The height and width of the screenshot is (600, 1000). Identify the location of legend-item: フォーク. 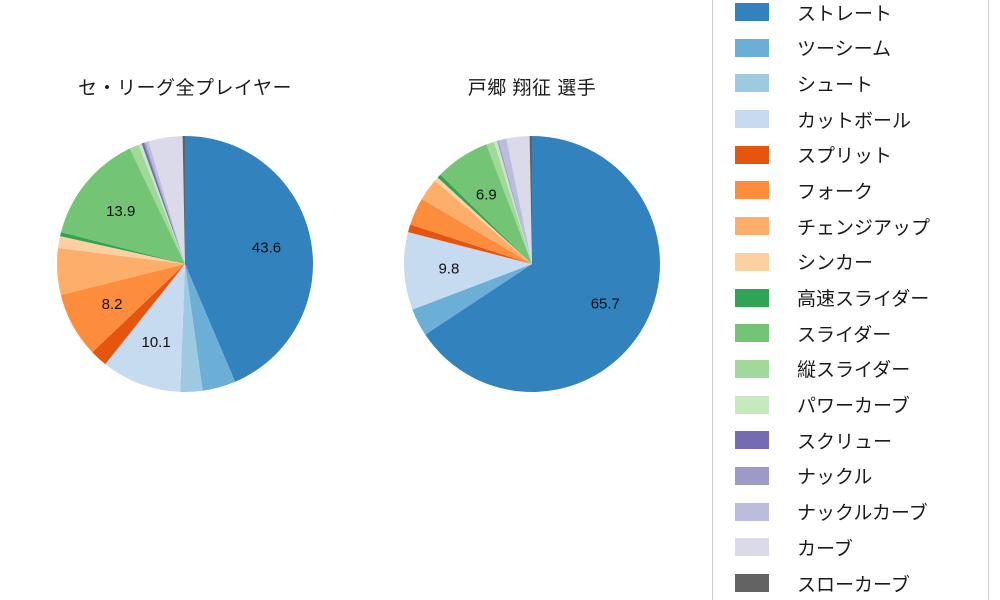
(861, 191).